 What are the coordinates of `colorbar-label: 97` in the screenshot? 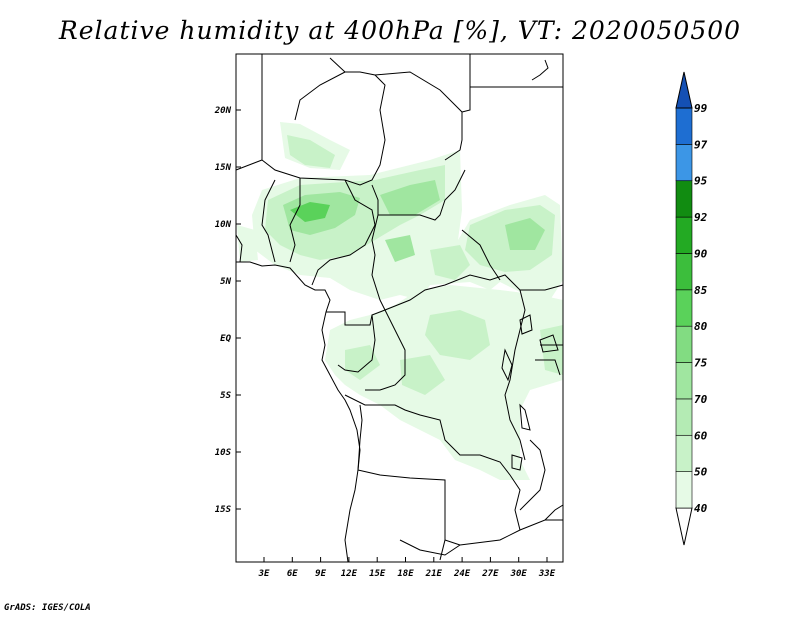 It's located at (701, 144).